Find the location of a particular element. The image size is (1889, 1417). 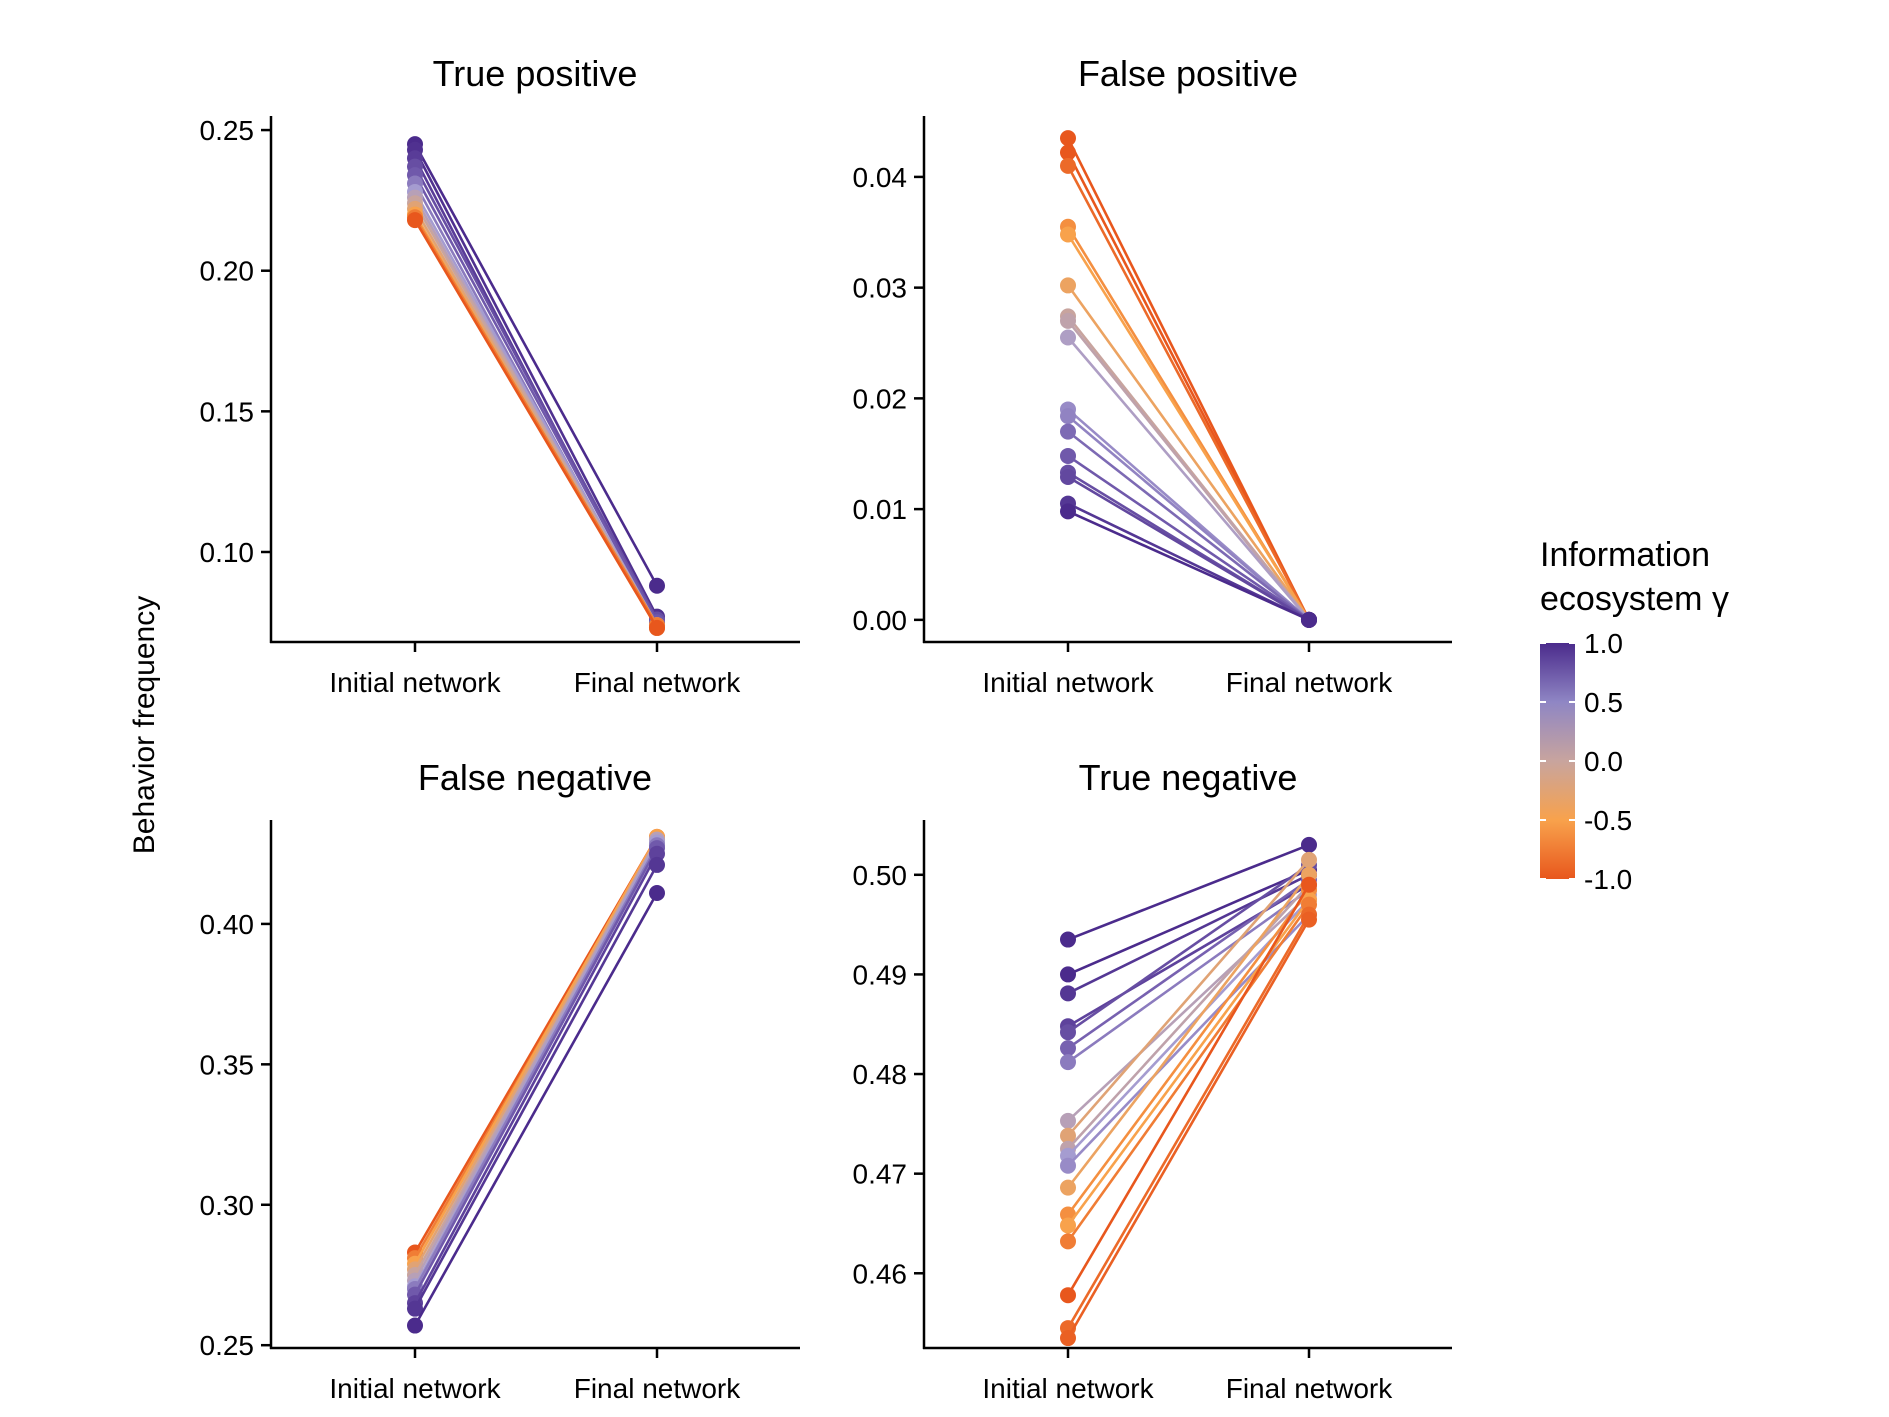

panel-title: False negative is located at coordinates (535, 777).